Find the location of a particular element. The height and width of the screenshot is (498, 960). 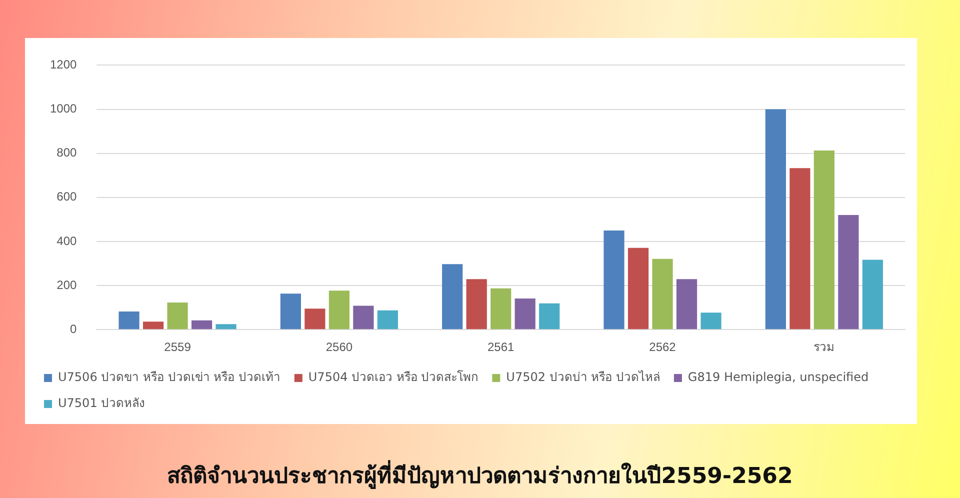

y-tick-label: 400 is located at coordinates (67, 241).